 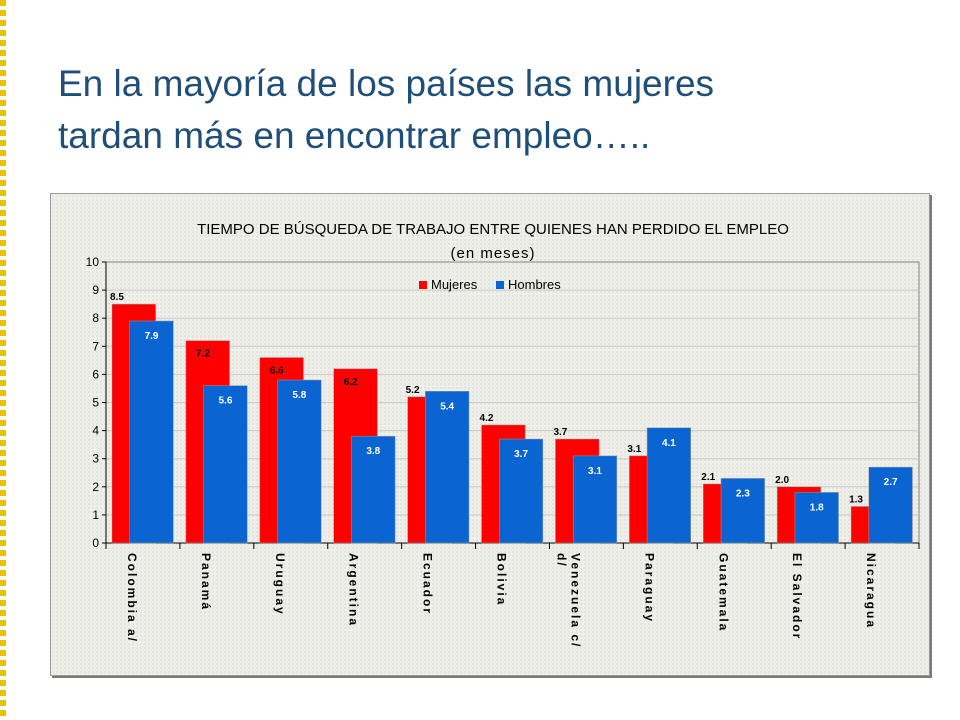 What do you see at coordinates (95, 459) in the screenshot?
I see `y-tick-label: 3` at bounding box center [95, 459].